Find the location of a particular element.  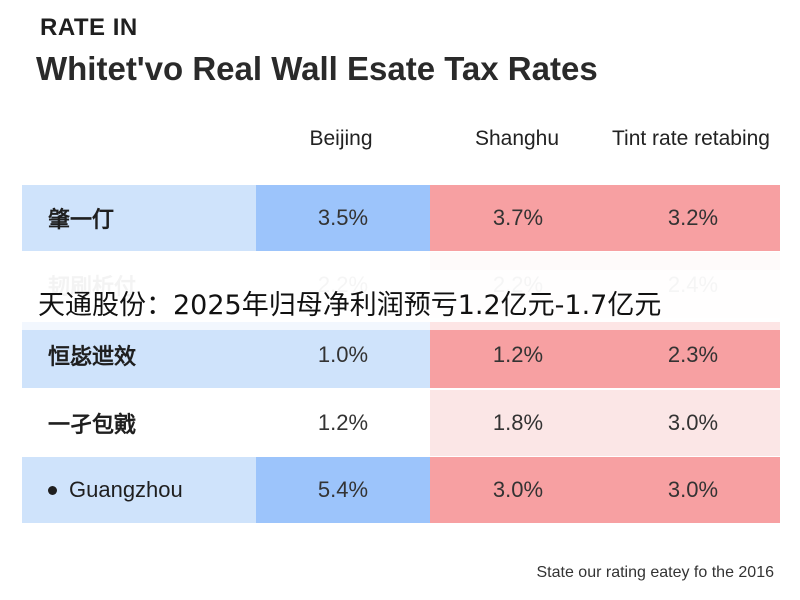

bullet-icon is located at coordinates (52, 490).